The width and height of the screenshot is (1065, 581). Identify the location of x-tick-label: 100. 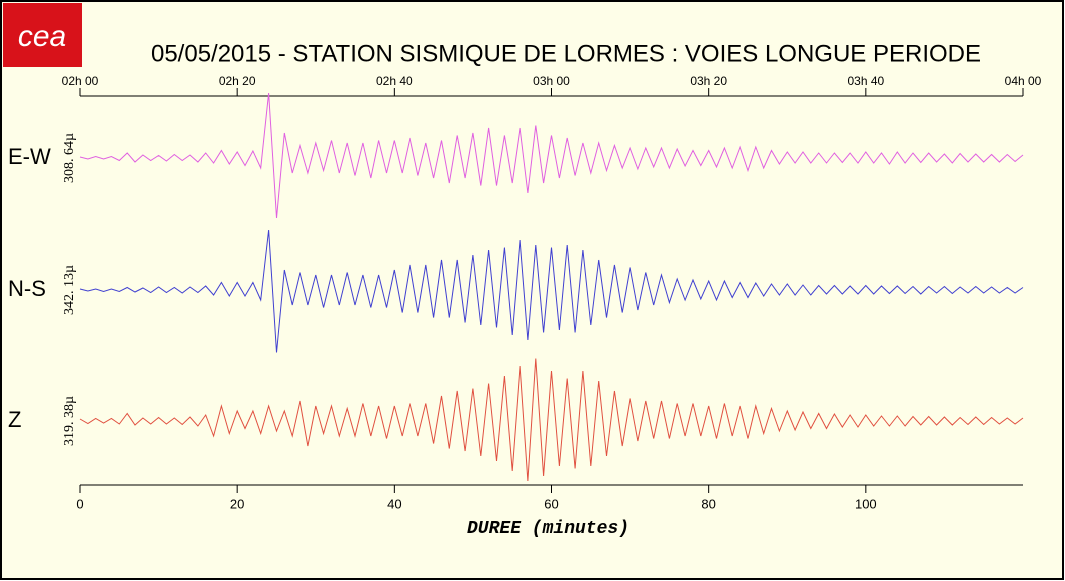
(866, 503).